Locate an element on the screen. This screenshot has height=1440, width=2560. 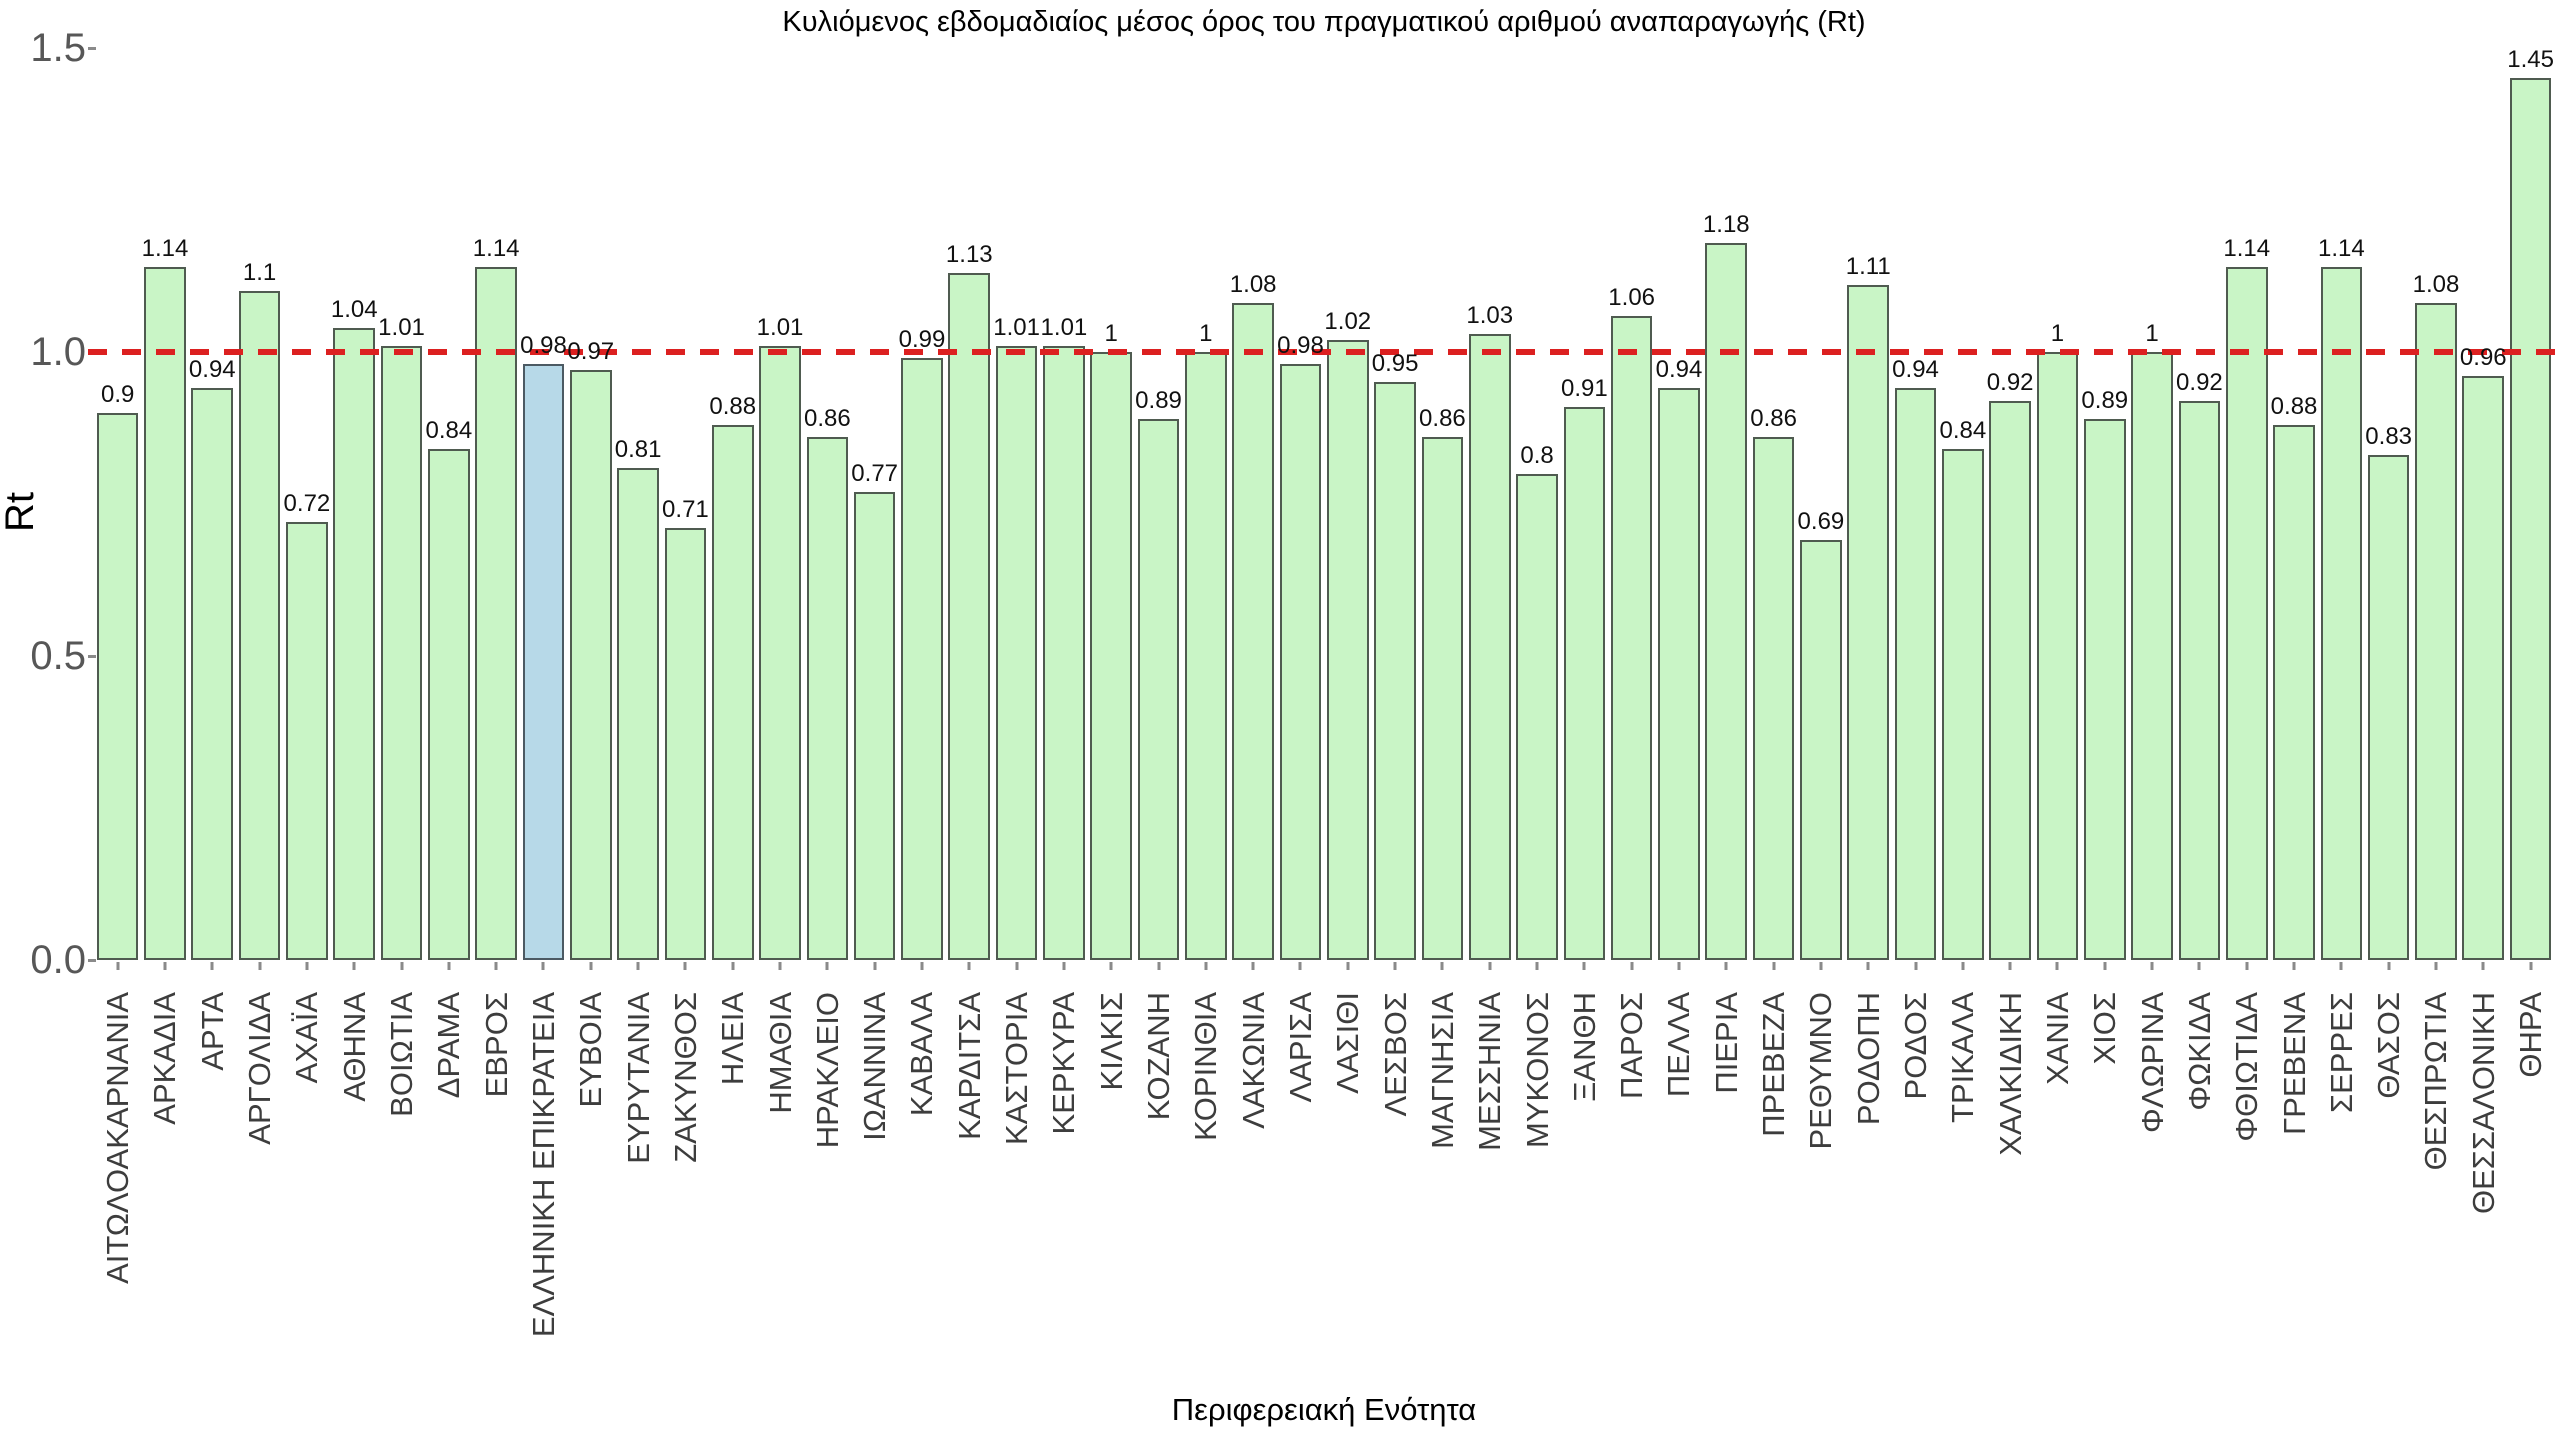
bar-group: 1.01 is located at coordinates (1063, 504).